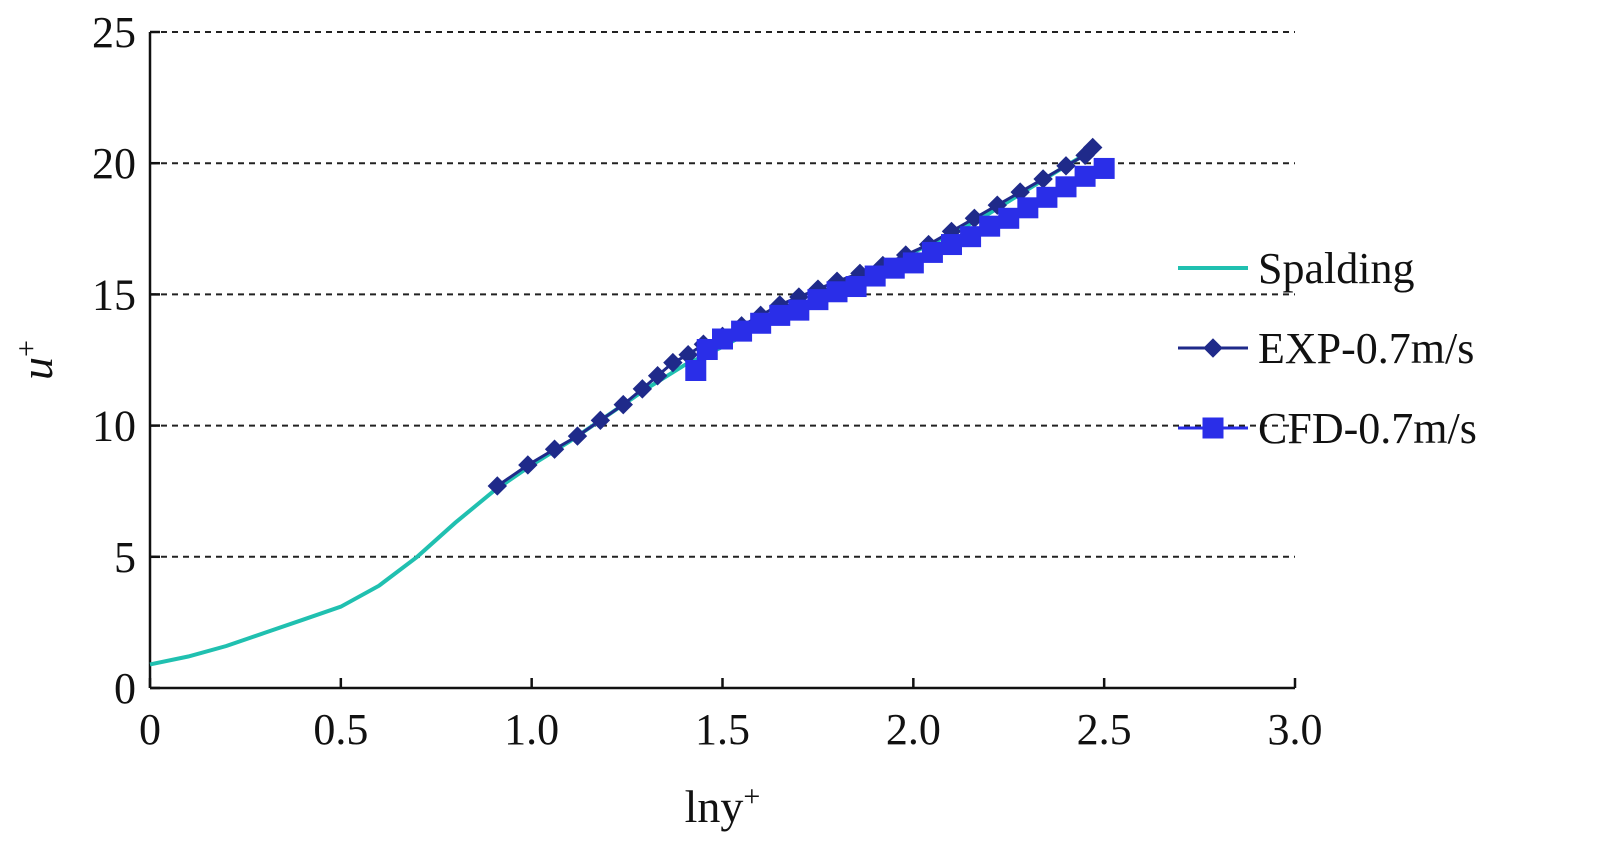 Image resolution: width=1612 pixels, height=866 pixels. I want to click on y-tick-label: 15, so click(114, 294).